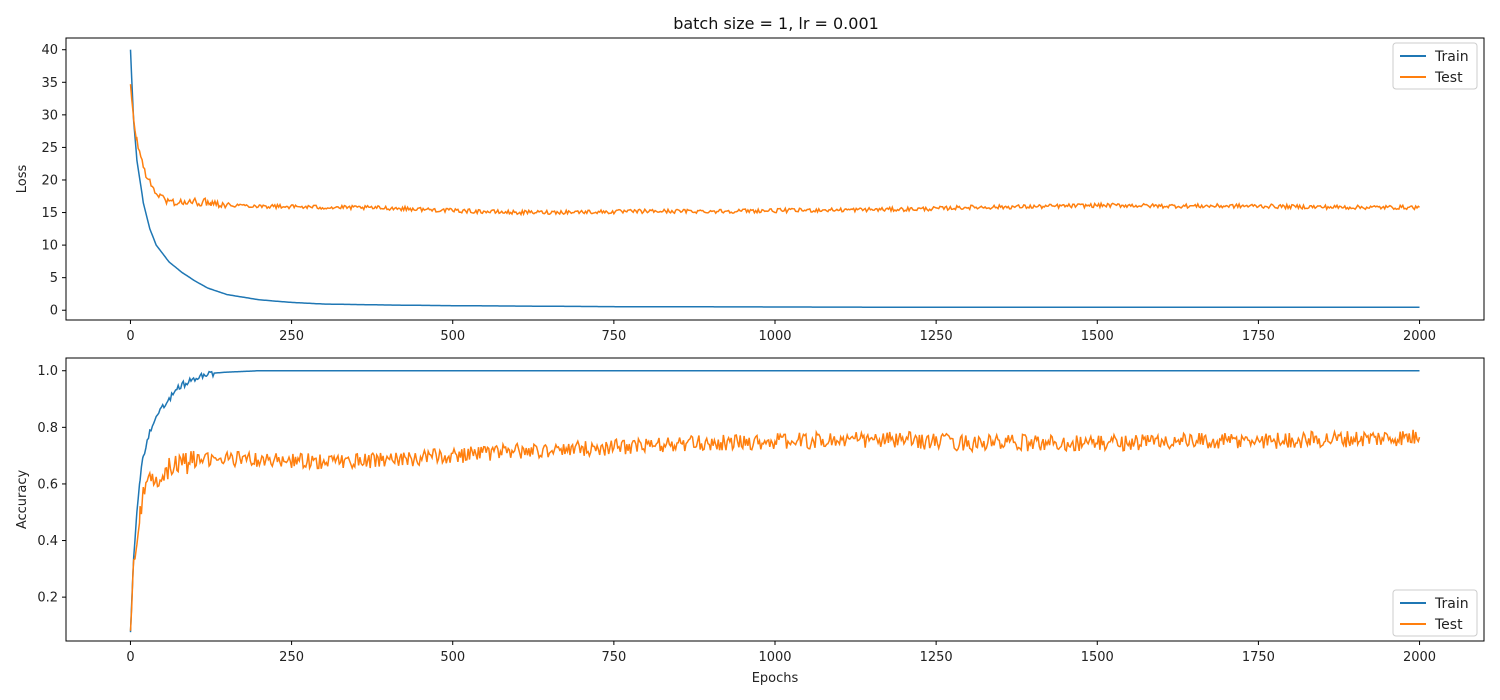  I want to click on accuracy-ylabel: Accuracy, so click(22, 500).